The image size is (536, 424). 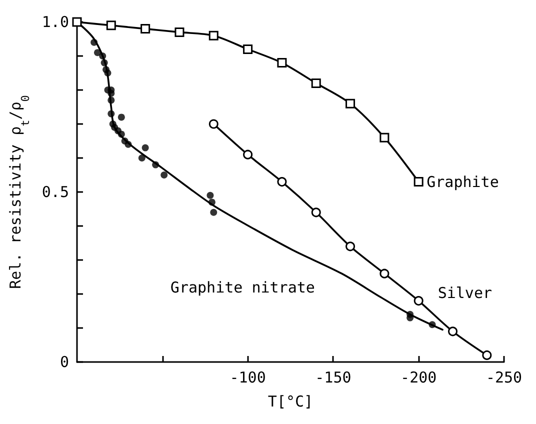 What do you see at coordinates (465, 293) in the screenshot?
I see `series-label: Silver` at bounding box center [465, 293].